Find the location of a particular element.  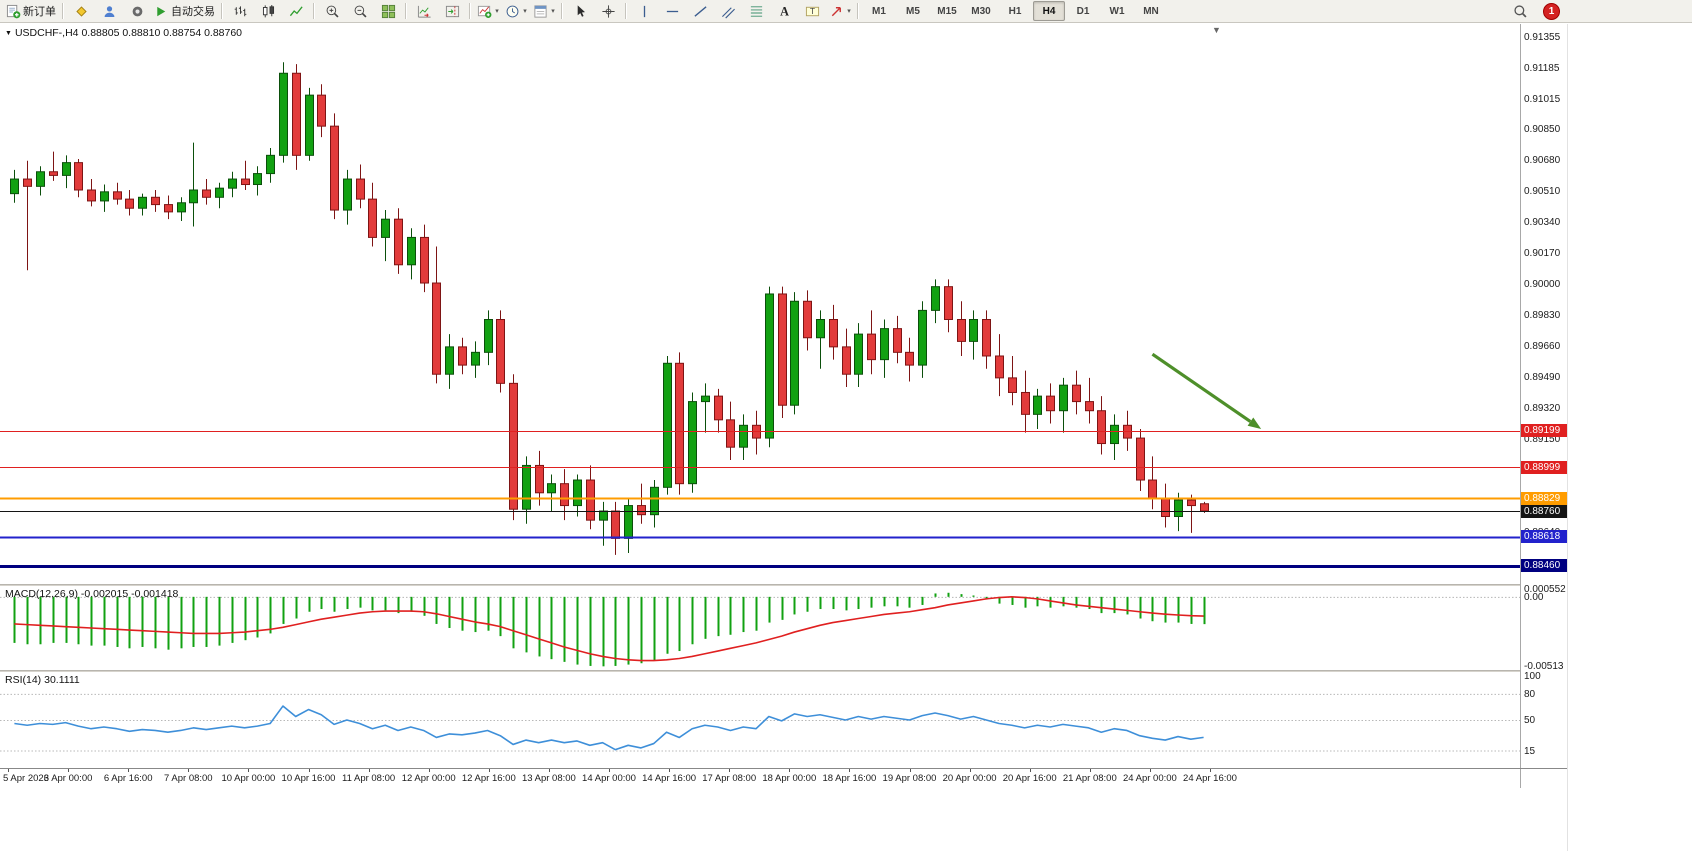

rsi-indicator-label: RSI(14) 30.1111 is located at coordinates (42, 680).